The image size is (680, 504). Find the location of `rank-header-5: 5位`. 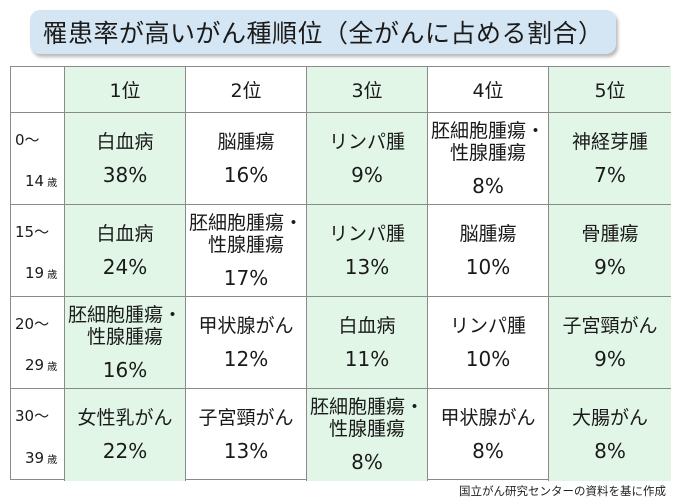

rank-header-5: 5位 is located at coordinates (610, 90).